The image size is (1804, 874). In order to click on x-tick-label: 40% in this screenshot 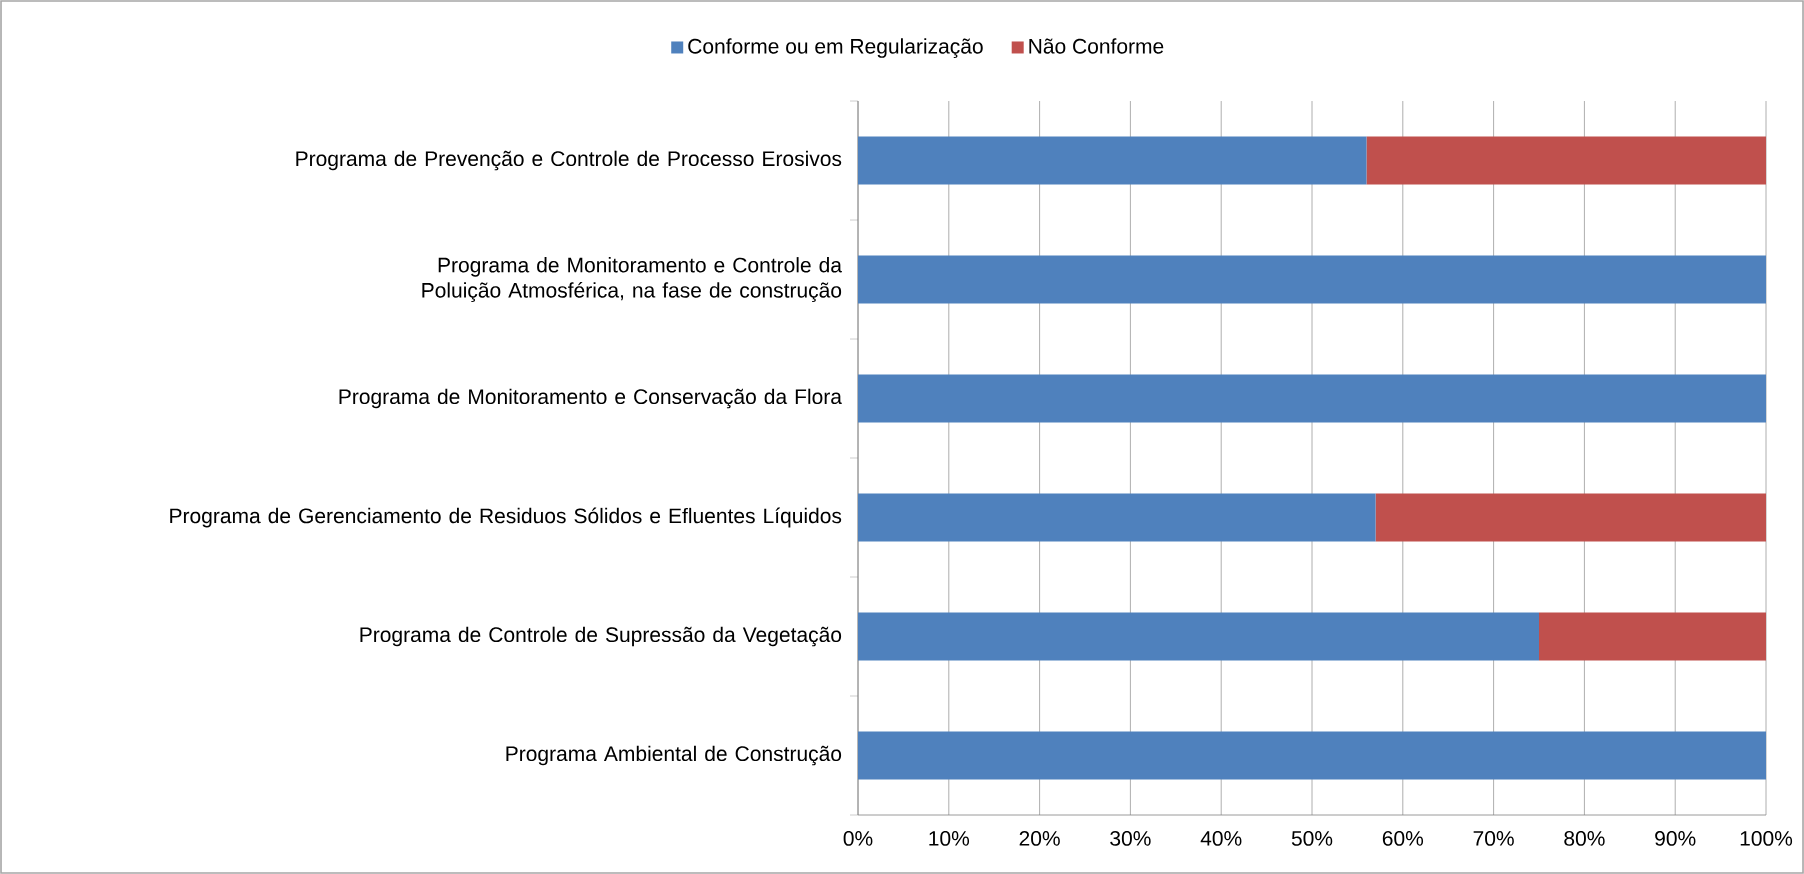, I will do `click(1221, 838)`.